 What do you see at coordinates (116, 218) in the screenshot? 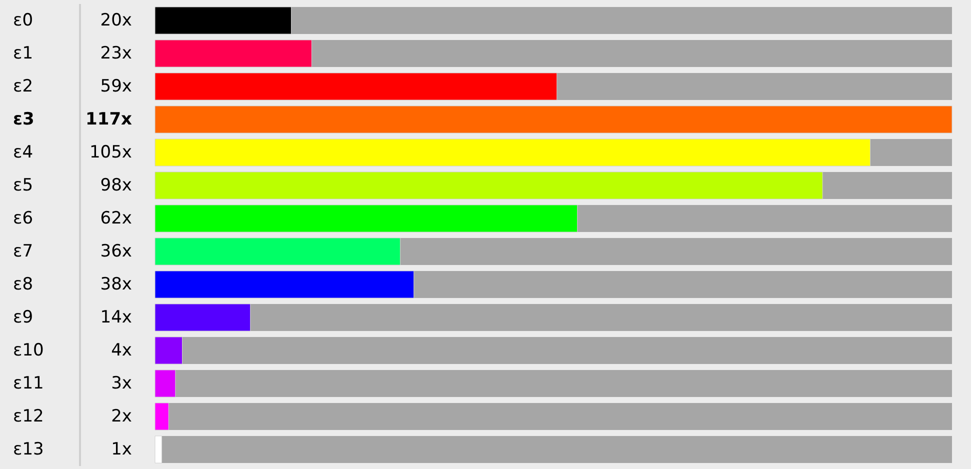
I see `data-label: 62x` at bounding box center [116, 218].